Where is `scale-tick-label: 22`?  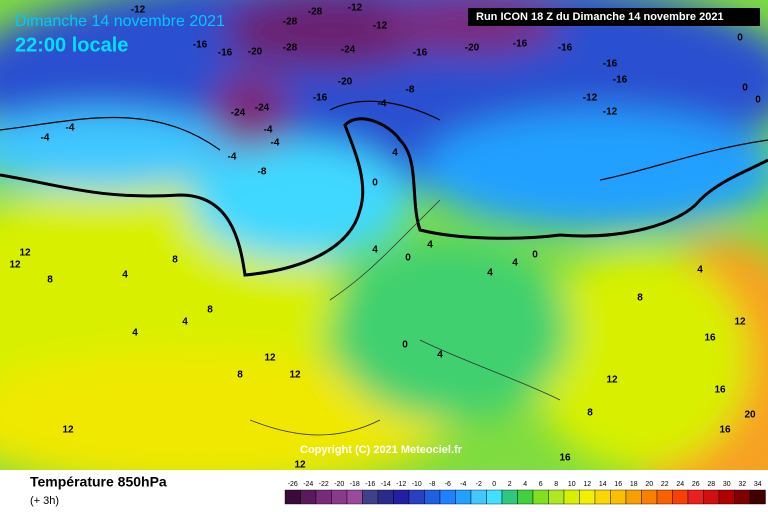 scale-tick-label: 22 is located at coordinates (665, 484).